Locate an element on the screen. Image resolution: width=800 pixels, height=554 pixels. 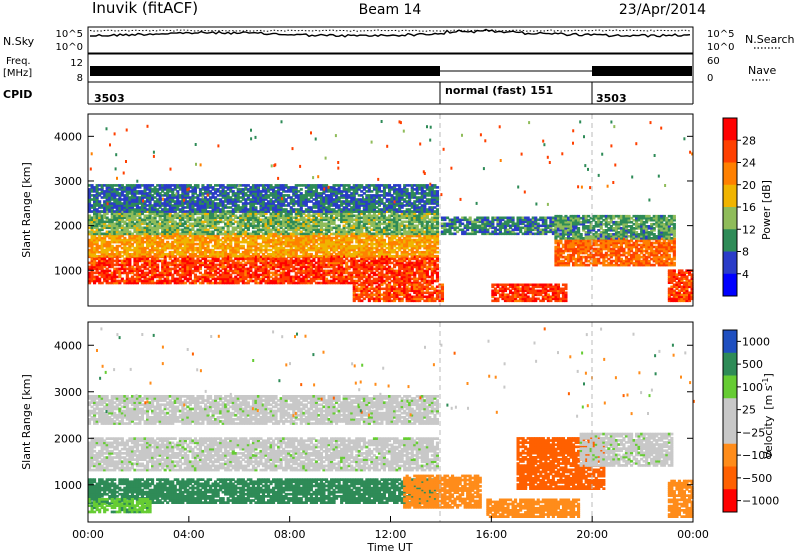
heatmap-cell-2013 is located at coordinates (195, 250).